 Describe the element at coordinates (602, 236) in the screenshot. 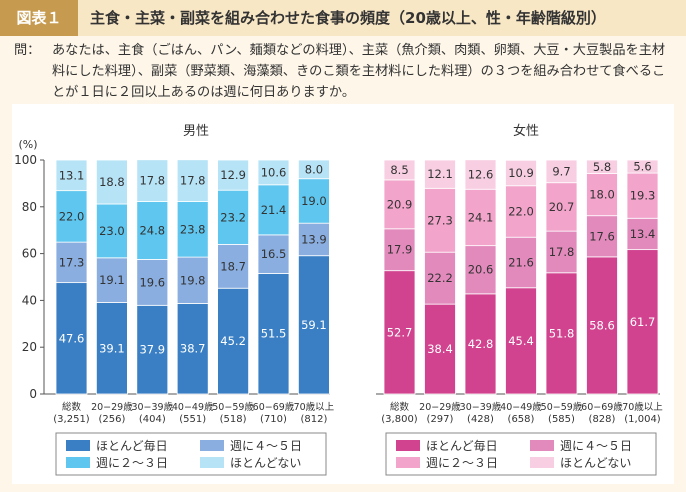

I see `female-data-label: 17.6` at that location.